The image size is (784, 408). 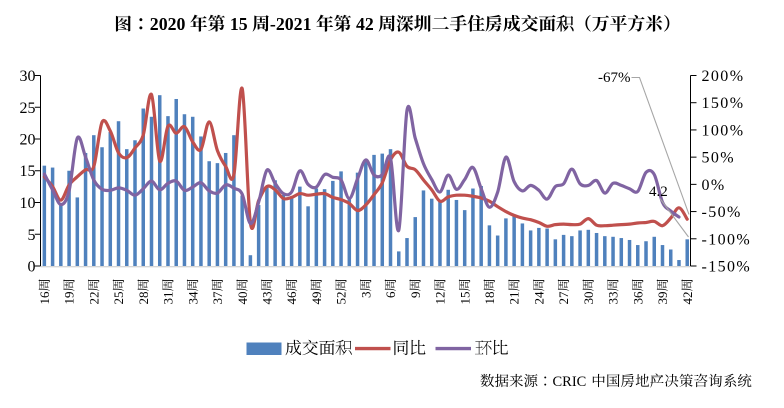 I want to click on svg-text: 20, so click(x=28, y=140).